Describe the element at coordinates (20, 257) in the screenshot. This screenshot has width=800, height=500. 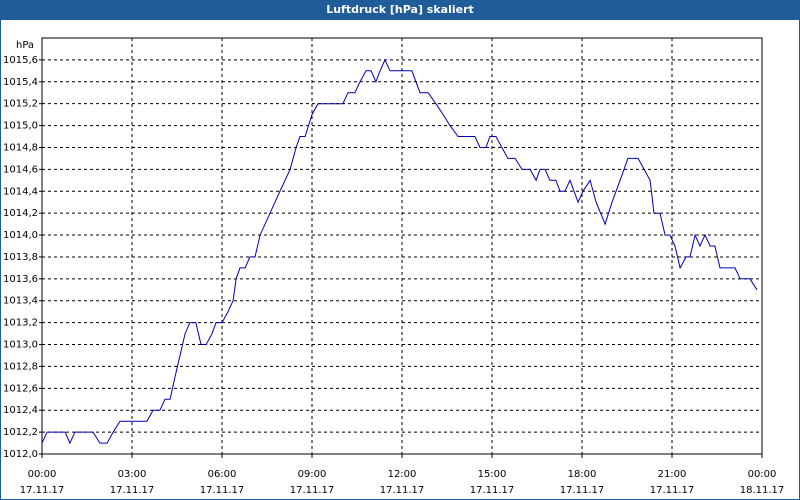
I see `y-tick-label: 1013,8` at that location.